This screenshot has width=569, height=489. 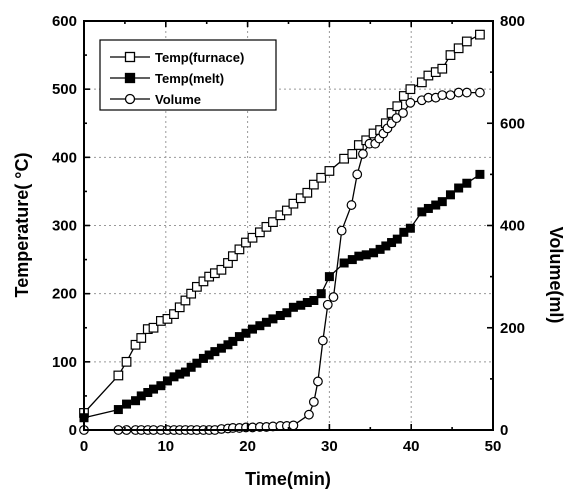 I want to click on y2-axis-title: Volume(ml), so click(x=556, y=275).